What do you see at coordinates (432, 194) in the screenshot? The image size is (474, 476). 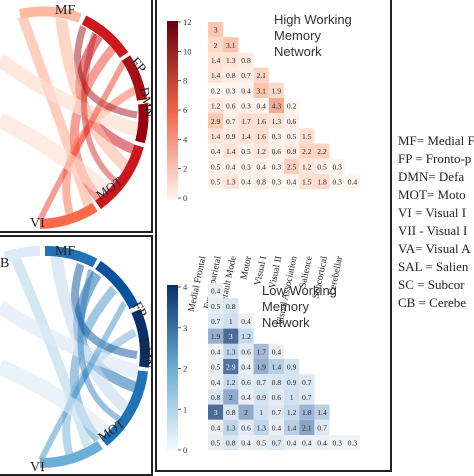 I see `legend-item: MOT= Moto` at bounding box center [432, 194].